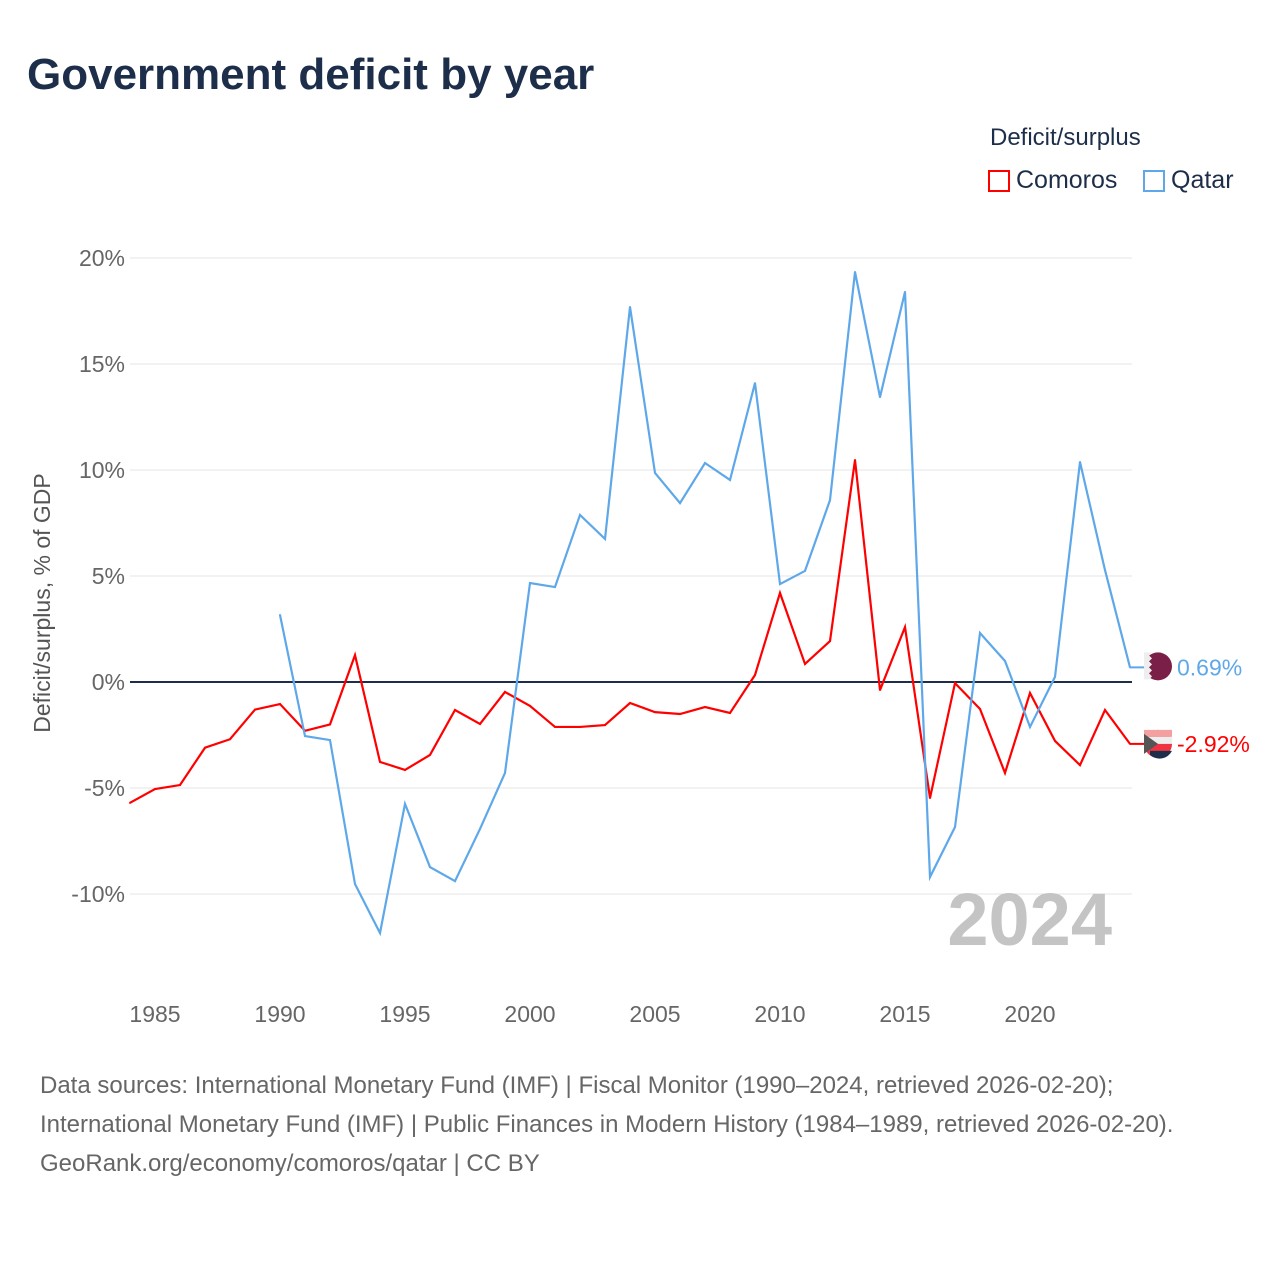 This screenshot has height=1280, width=1280. I want to click on y-axis-label: Deficit/surplus, % of GDP, so click(42, 602).